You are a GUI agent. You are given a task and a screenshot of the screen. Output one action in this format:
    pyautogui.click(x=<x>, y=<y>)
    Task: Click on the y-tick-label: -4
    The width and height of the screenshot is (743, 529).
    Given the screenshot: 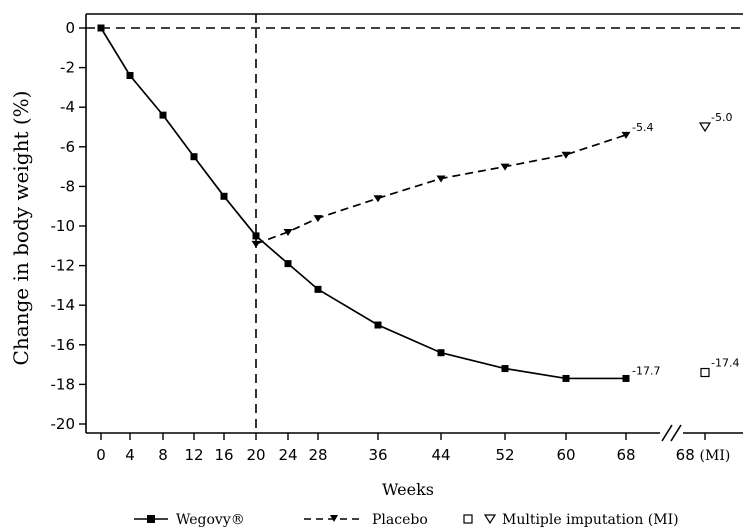 What is the action you would take?
    pyautogui.click(x=67, y=107)
    